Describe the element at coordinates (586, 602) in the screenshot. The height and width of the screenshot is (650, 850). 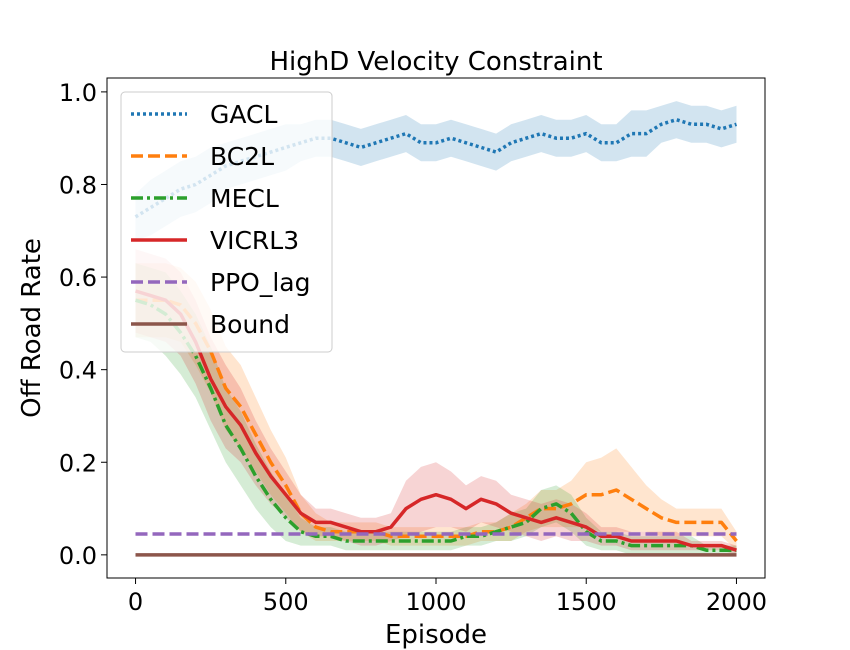
I see `x-tick-label: 1500` at that location.